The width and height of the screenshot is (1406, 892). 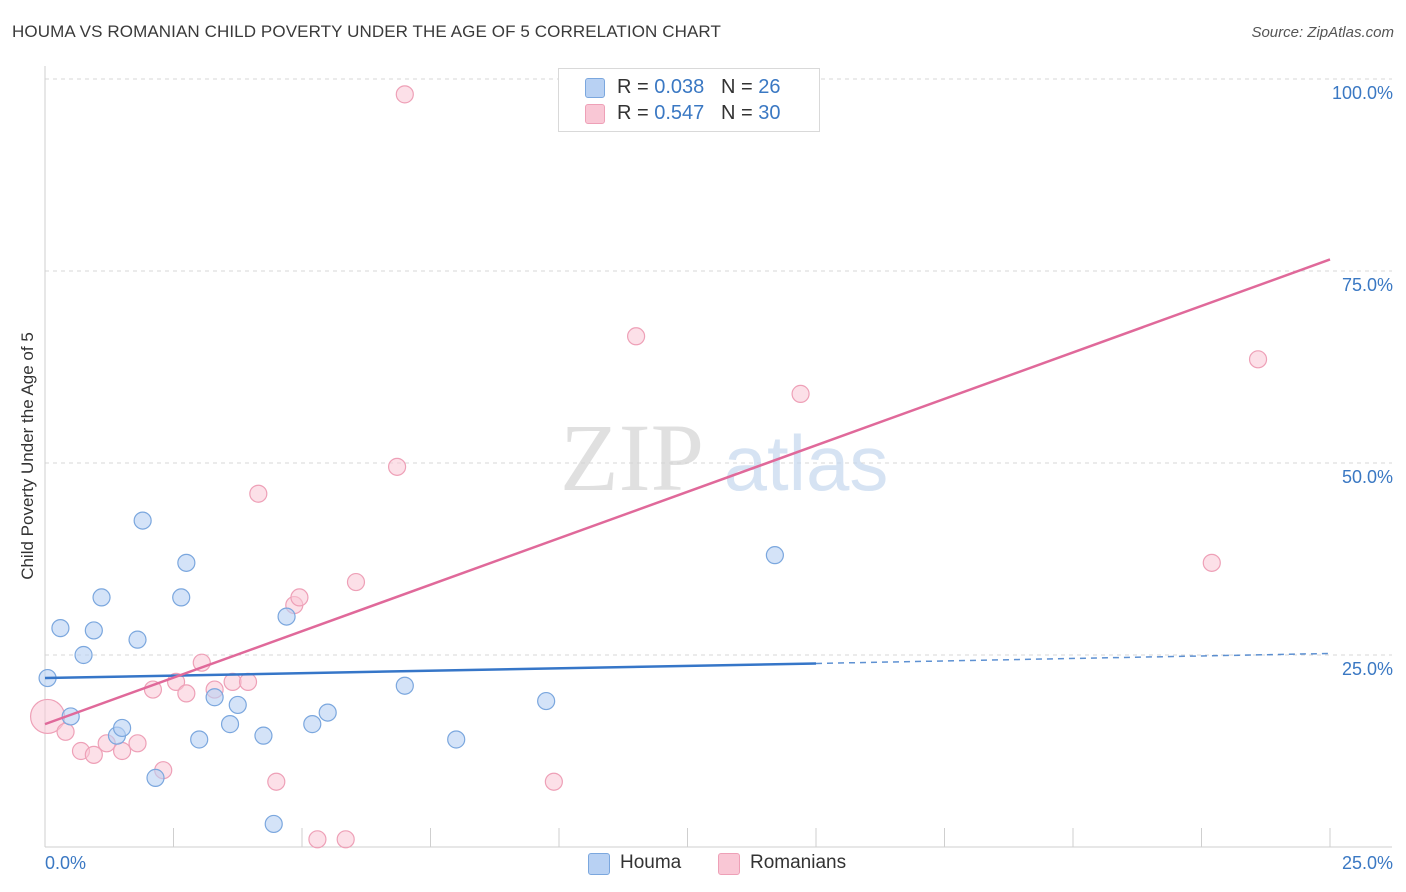 I want to click on romanians-n-label: N =, so click(x=739, y=113).